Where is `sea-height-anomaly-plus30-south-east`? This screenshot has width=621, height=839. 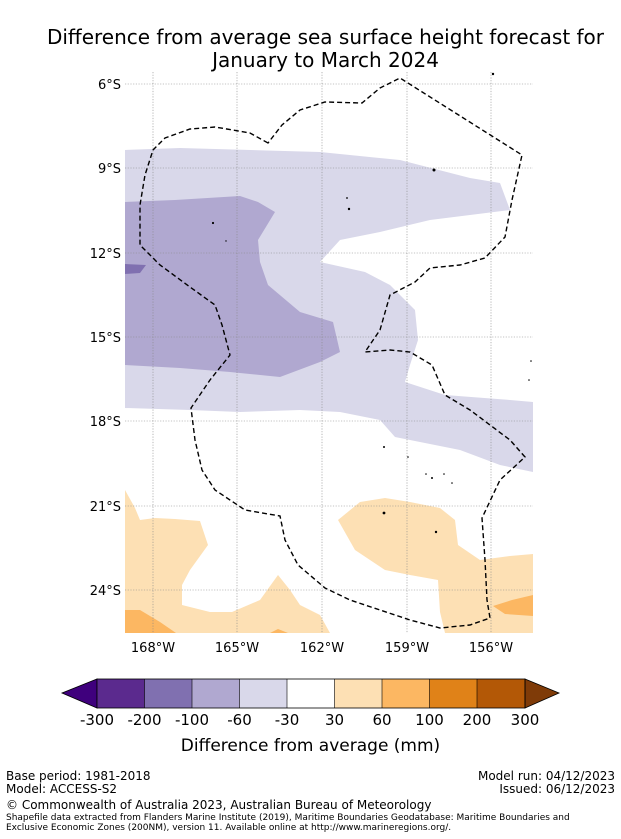 sea-height-anomaly-plus30-south-east is located at coordinates (435, 565).